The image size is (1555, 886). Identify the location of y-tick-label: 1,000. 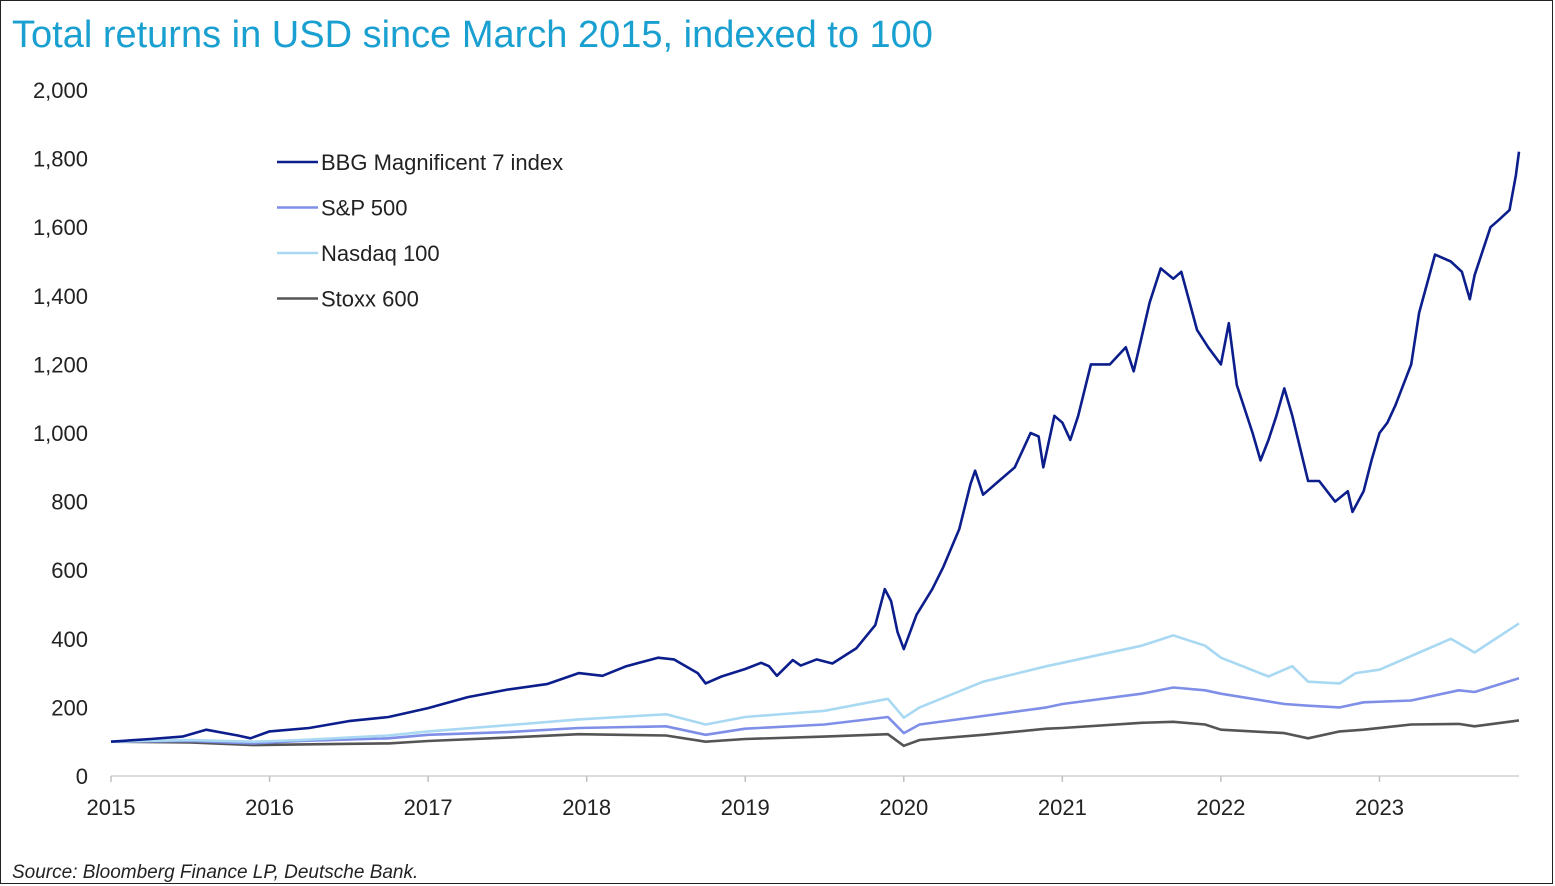
(60, 433).